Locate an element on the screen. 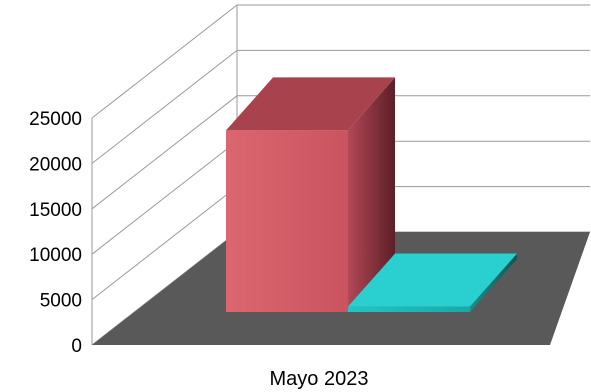 This screenshot has width=591, height=392. x-tick-label: Mayo 2023 is located at coordinates (319, 379).